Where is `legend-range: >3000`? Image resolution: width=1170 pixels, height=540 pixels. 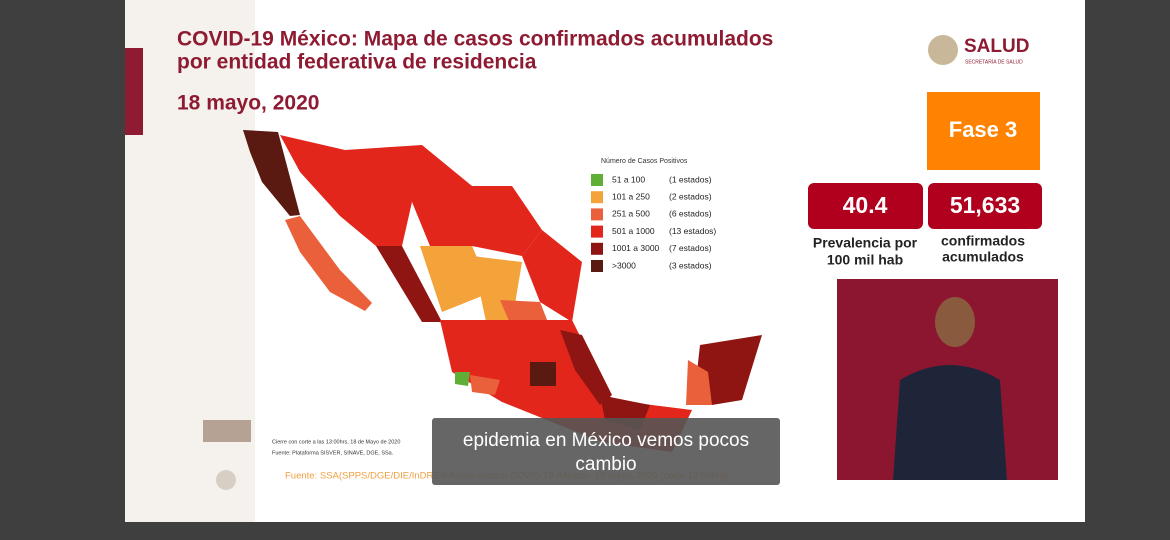 legend-range: >3000 is located at coordinates (624, 265).